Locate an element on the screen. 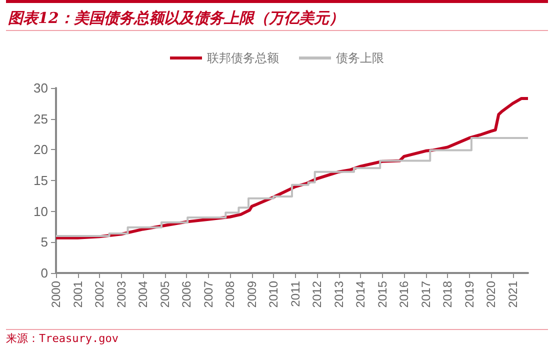 The width and height of the screenshot is (554, 348). x-tick-label: 2009 is located at coordinates (251, 294).